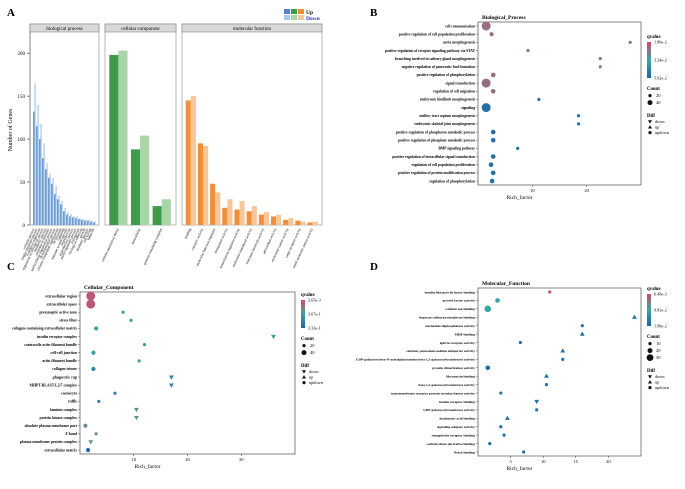 The width and height of the screenshot is (685, 489). What do you see at coordinates (660, 326) in the screenshot?
I see `qvalue-label: 1.98e-2` at bounding box center [660, 326].